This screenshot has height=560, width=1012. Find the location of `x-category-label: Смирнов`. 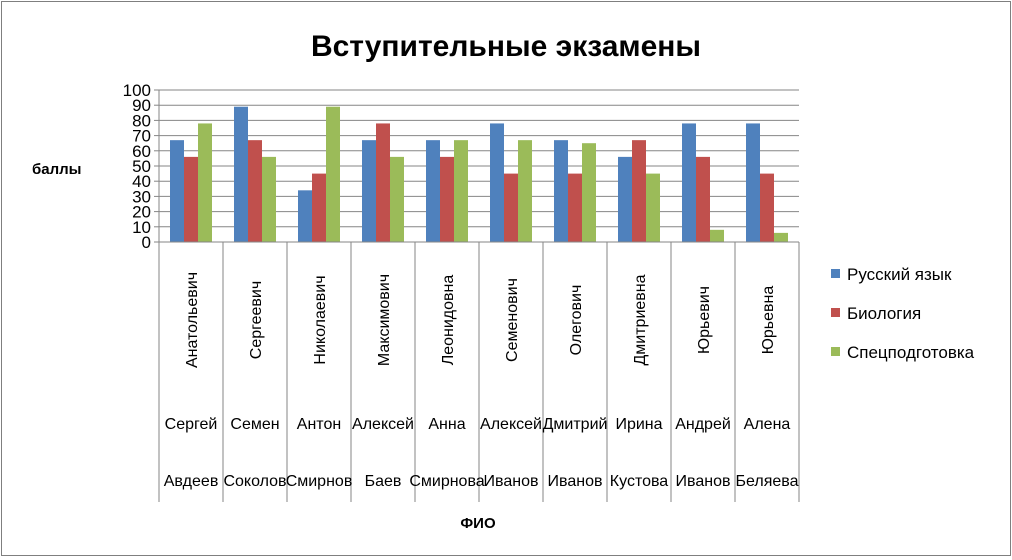

x-category-label: Смирнов is located at coordinates (319, 481).